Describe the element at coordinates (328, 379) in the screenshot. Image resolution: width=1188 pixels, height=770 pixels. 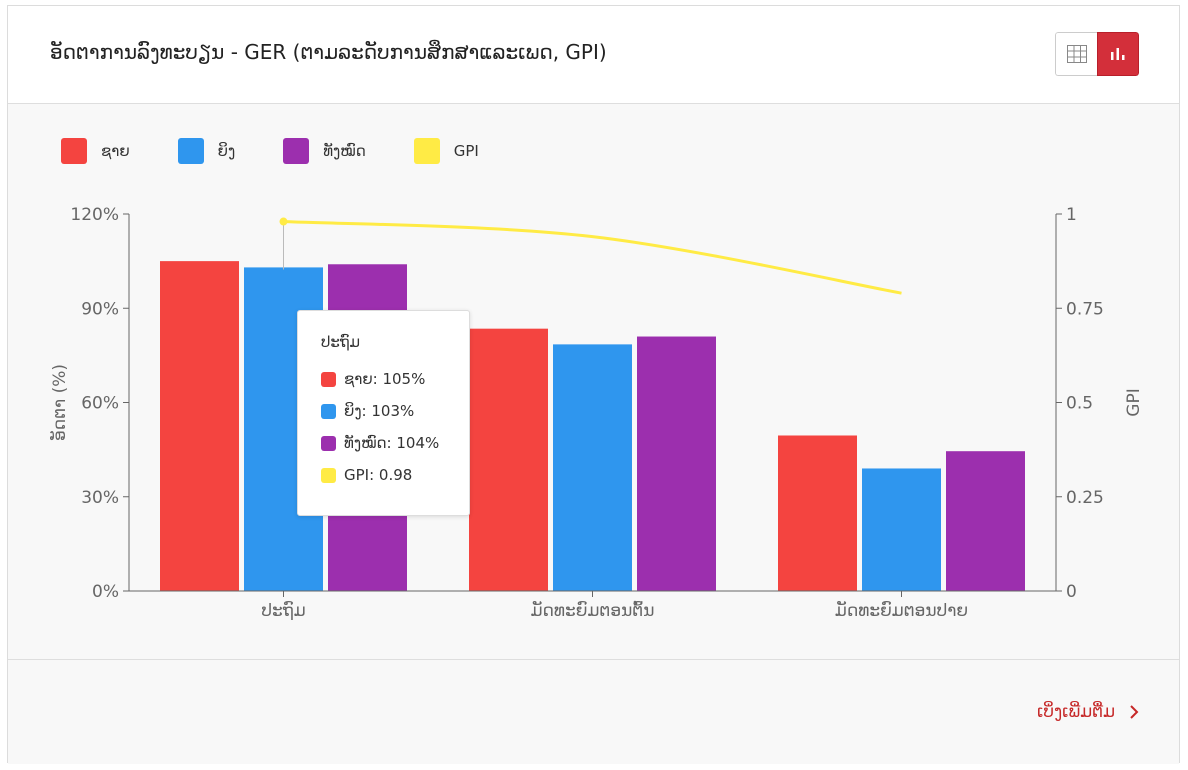
I see `tooltip-swatch-male` at that location.